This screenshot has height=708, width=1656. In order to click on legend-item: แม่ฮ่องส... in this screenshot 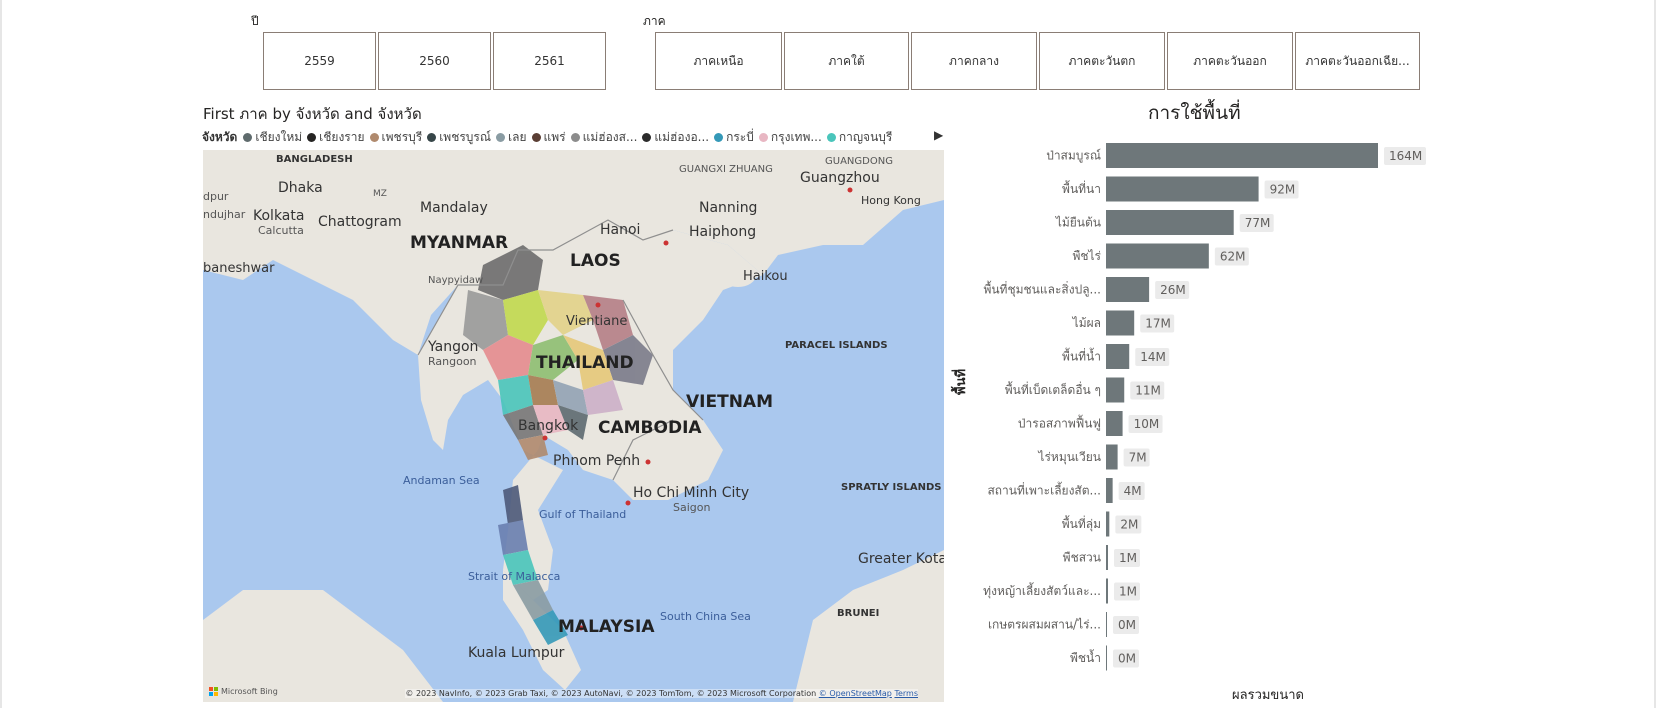, I will do `click(603, 137)`.